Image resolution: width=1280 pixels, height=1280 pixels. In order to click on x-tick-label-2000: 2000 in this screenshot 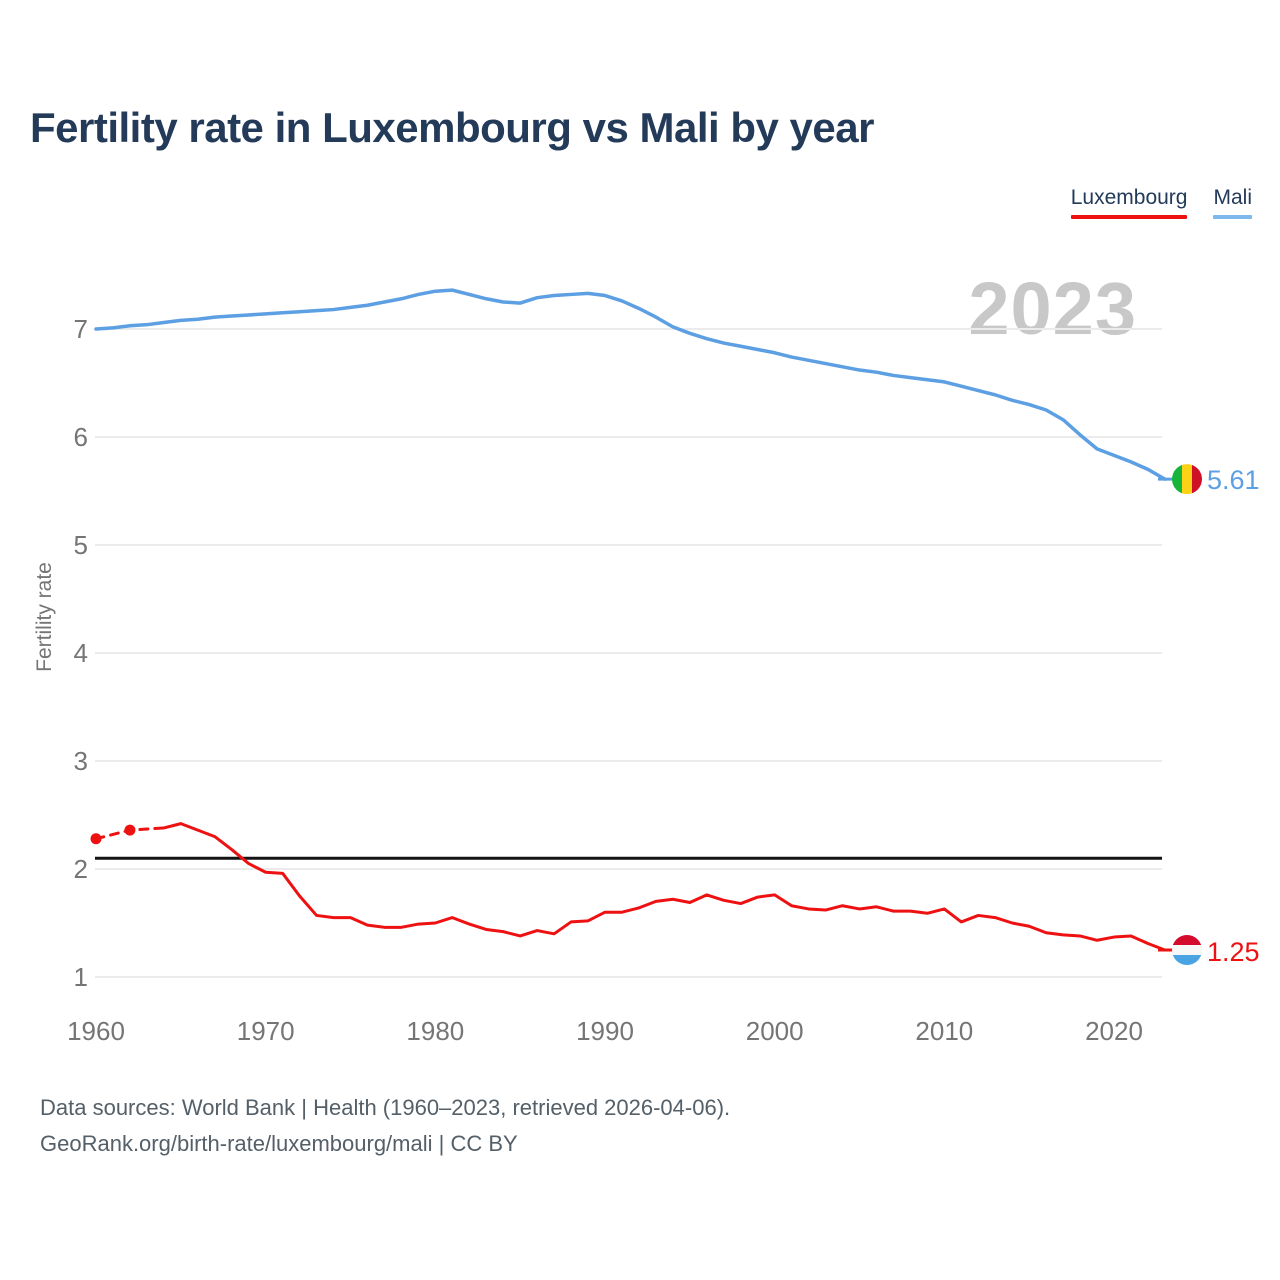, I will do `click(775, 1031)`.